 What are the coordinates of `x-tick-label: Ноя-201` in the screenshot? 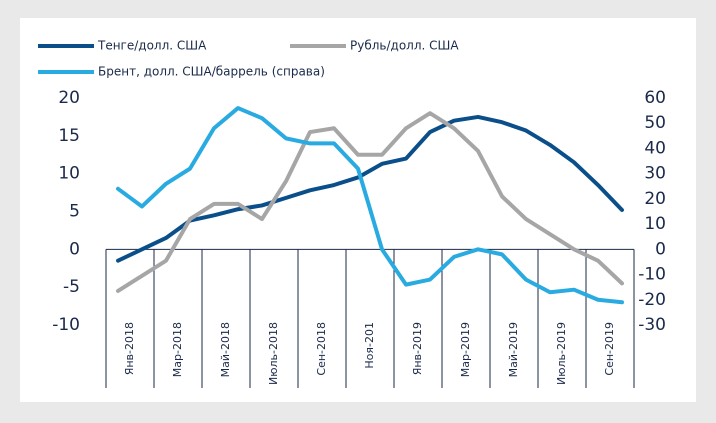 It's located at (369, 345).